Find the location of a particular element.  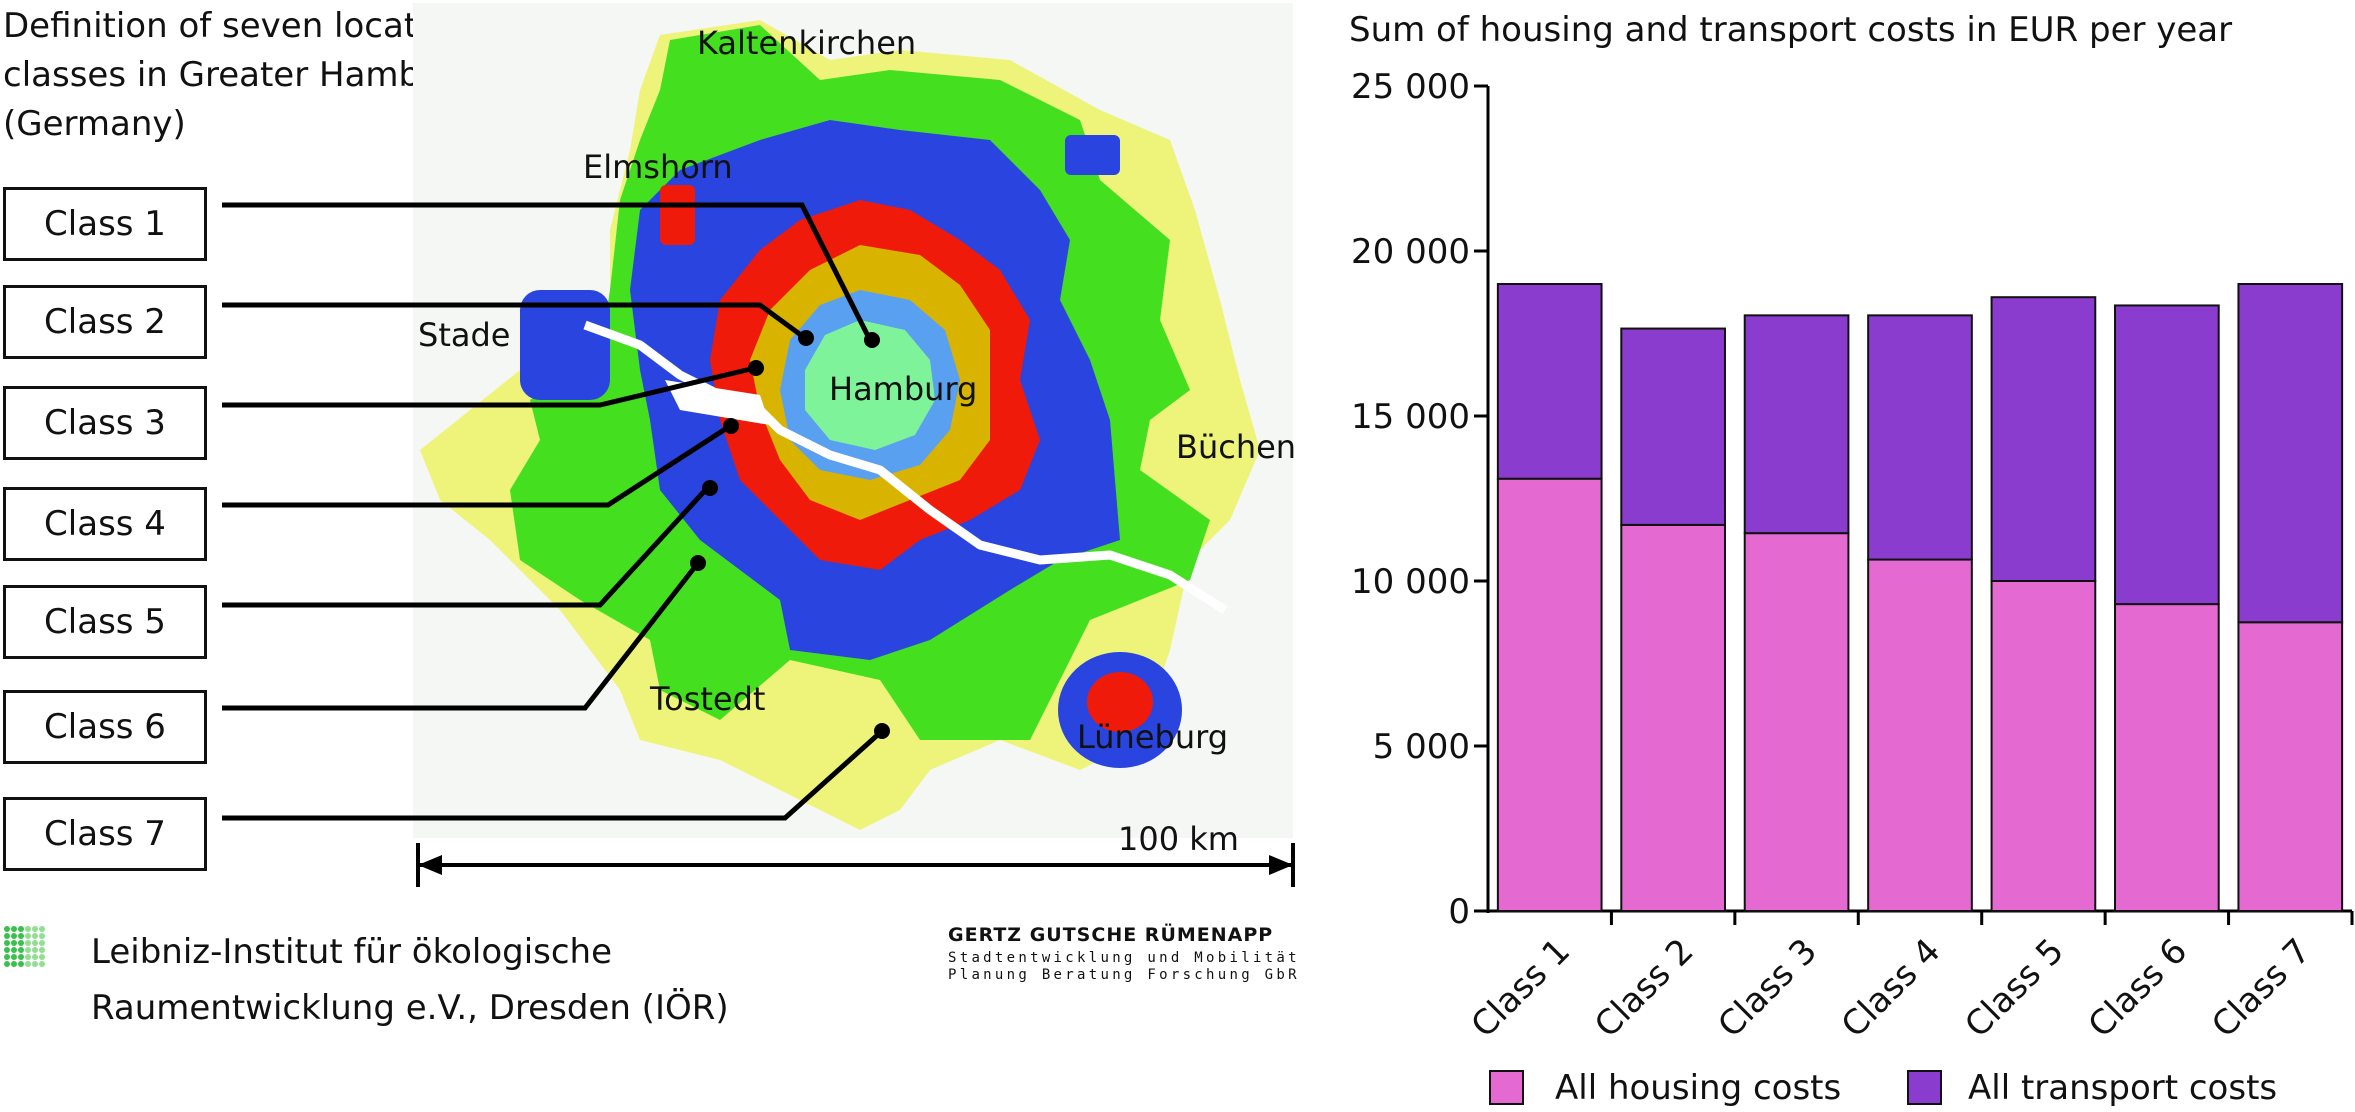

kaltenkirchen-zone-patch is located at coordinates (1092, 155).